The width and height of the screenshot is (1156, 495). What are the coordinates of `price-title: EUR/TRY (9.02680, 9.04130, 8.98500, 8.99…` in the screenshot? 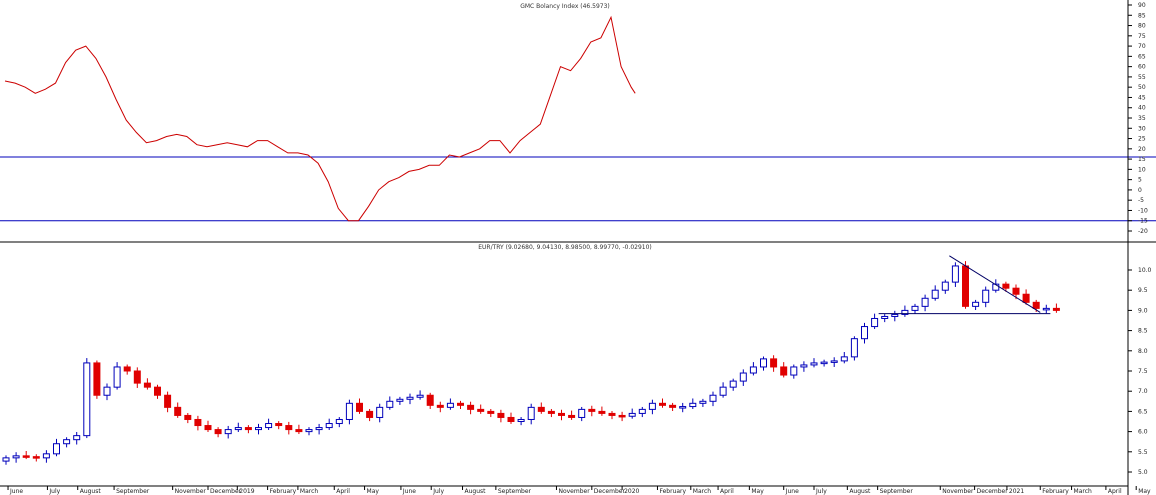 It's located at (565, 247).